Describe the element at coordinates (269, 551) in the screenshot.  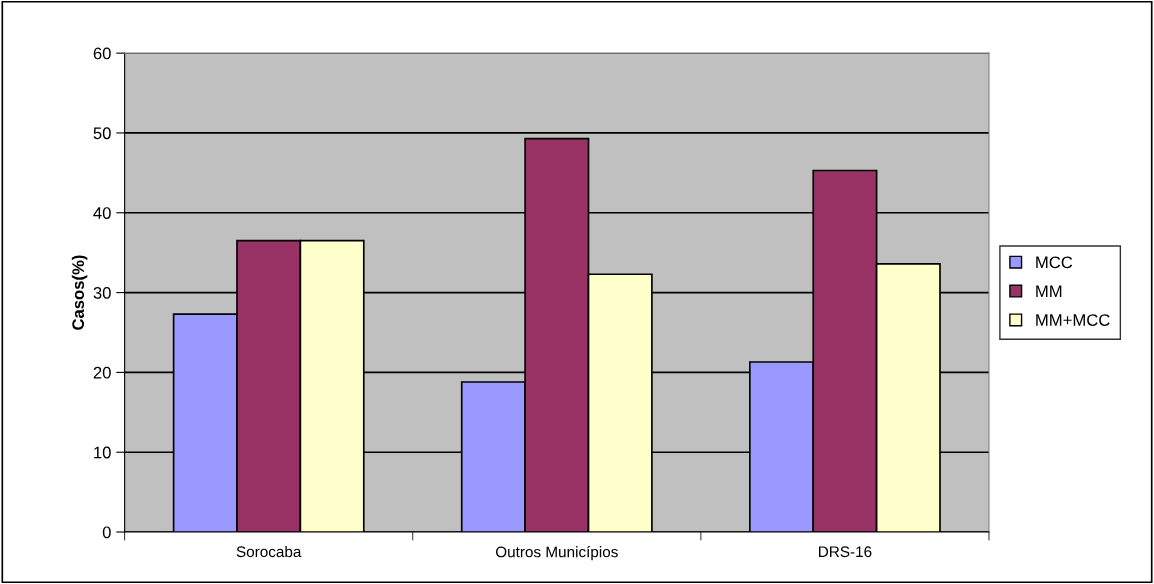
I see `x-tick-label: Sorocaba` at that location.